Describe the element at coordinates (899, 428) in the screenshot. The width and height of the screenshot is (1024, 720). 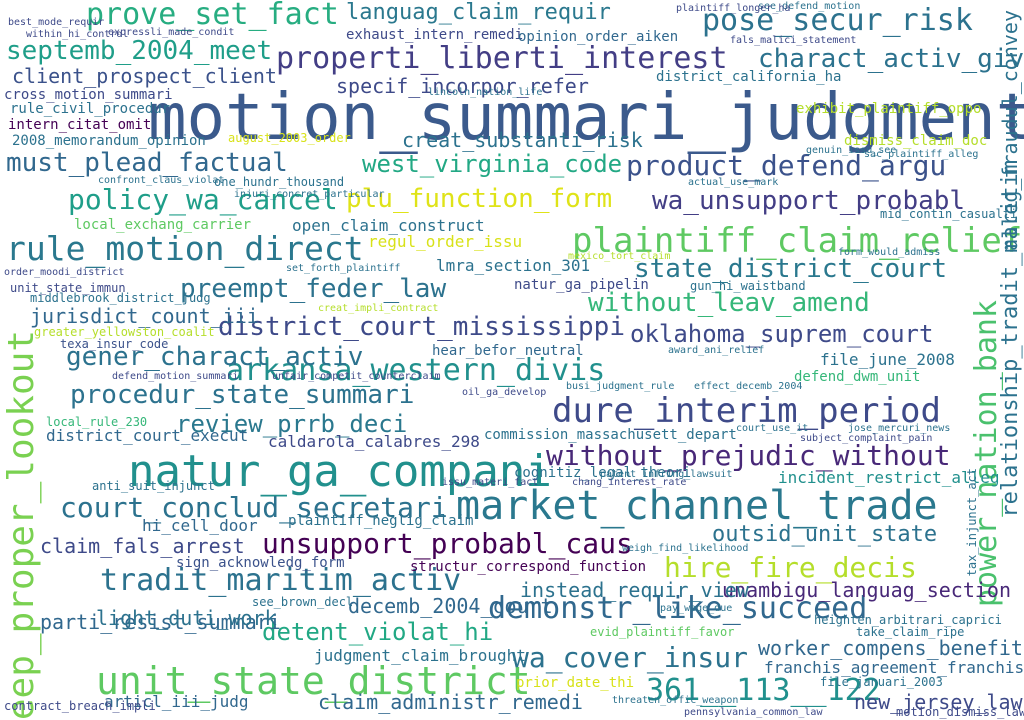
I see `word: jose_mercuri_news` at that location.